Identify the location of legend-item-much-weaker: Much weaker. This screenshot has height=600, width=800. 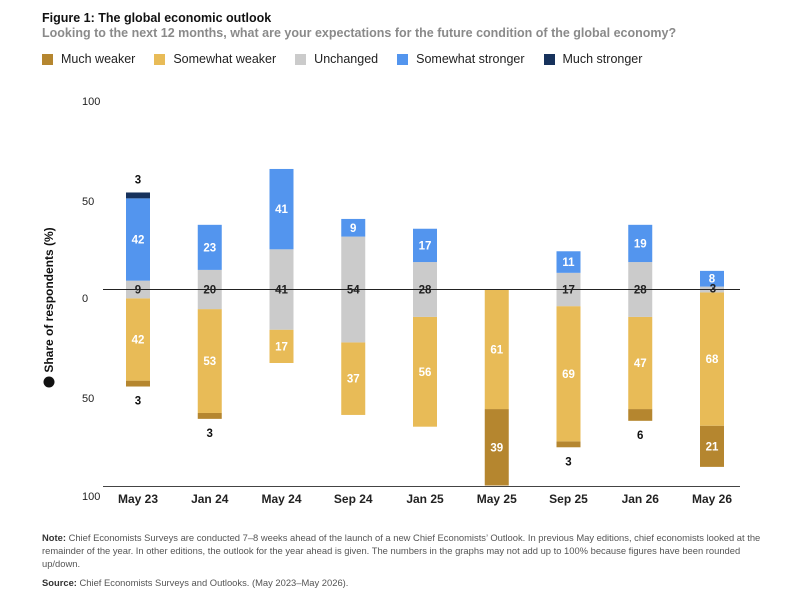
(88, 59).